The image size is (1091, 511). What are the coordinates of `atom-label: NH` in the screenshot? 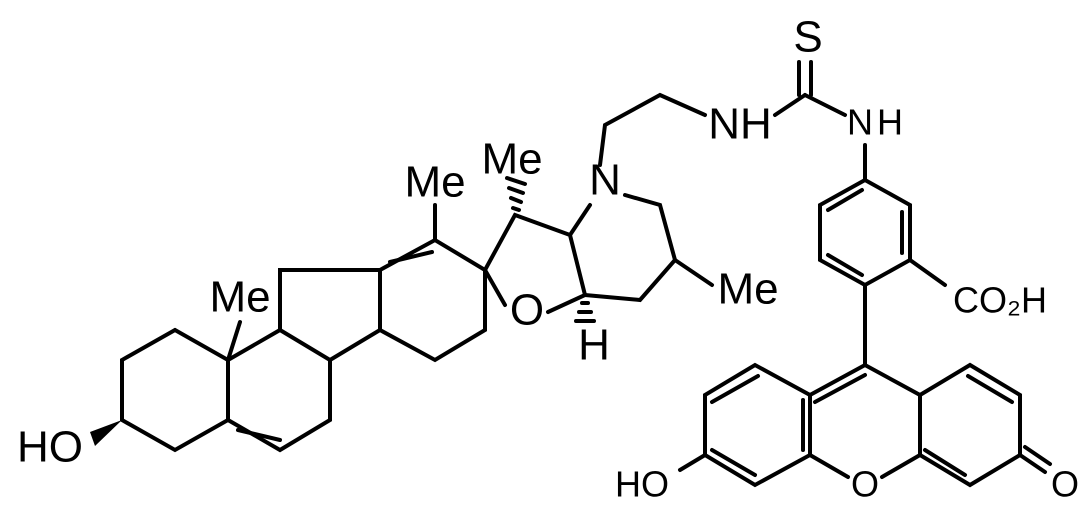 It's located at (740, 124).